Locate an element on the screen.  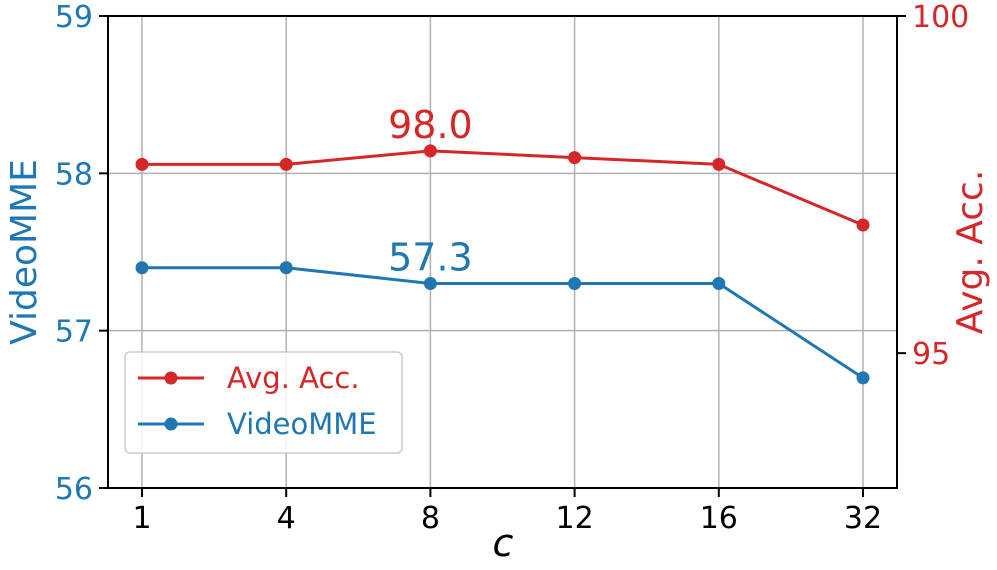
x-tick-label: 32 is located at coordinates (863, 518).